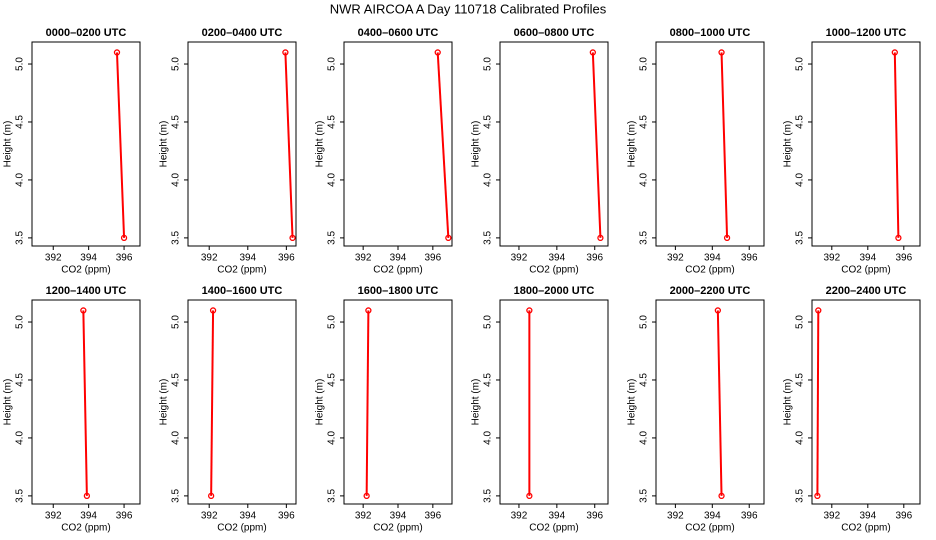 The image size is (936, 540). I want to click on panel-title: 0000–0200 UTC, so click(86, 33).